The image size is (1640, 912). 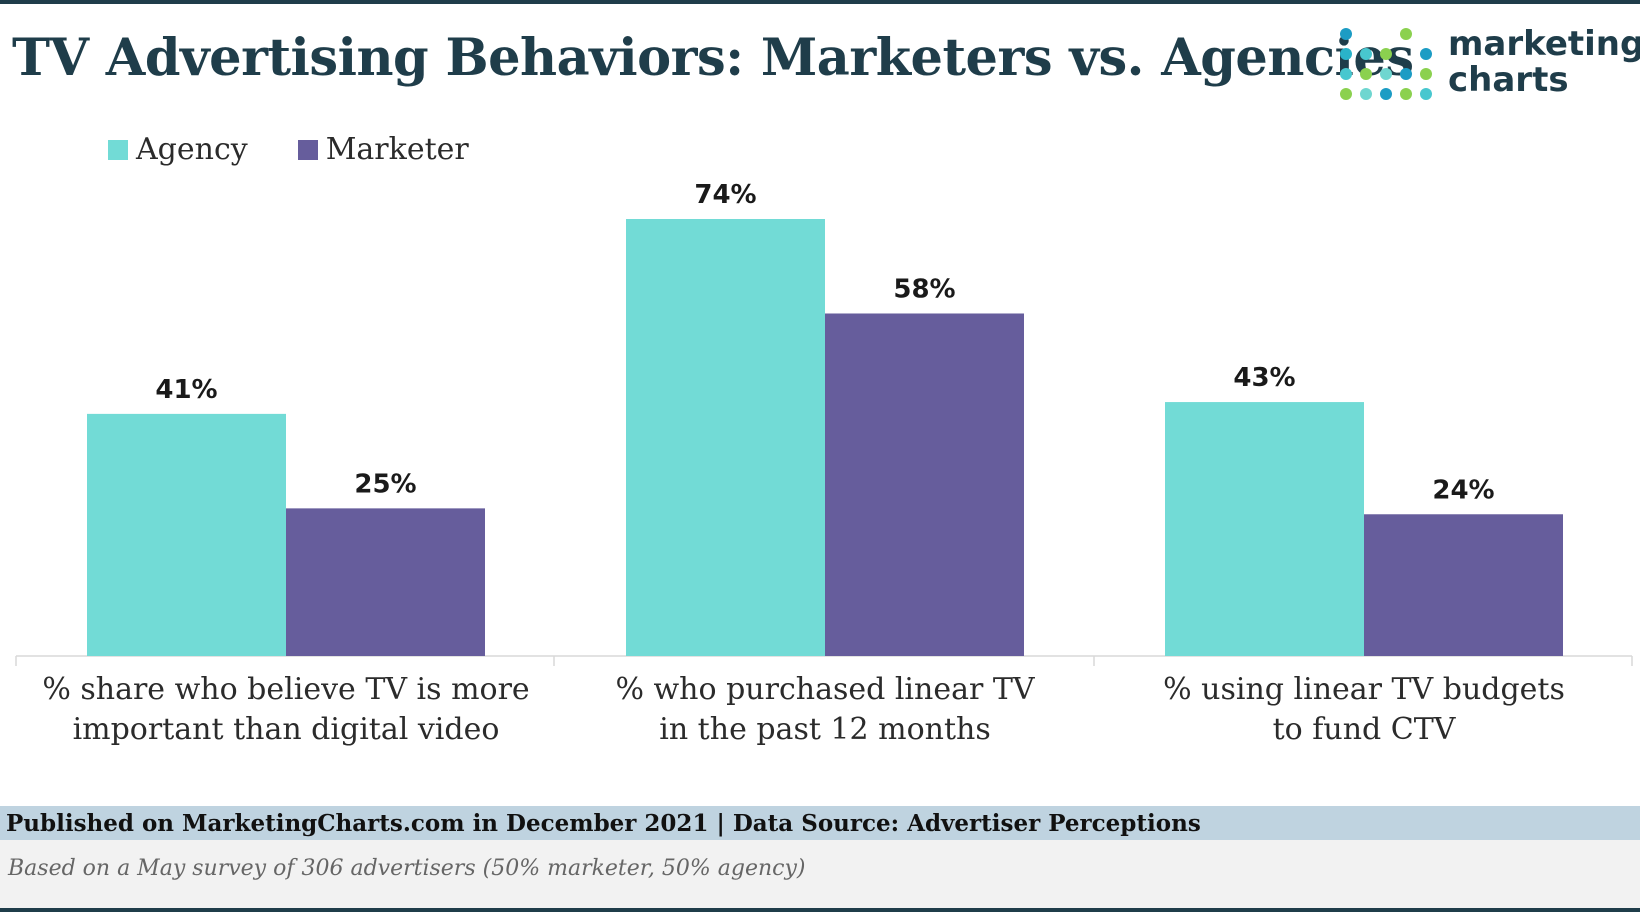 What do you see at coordinates (186, 390) in the screenshot?
I see `data-label-agency-1: 41%` at bounding box center [186, 390].